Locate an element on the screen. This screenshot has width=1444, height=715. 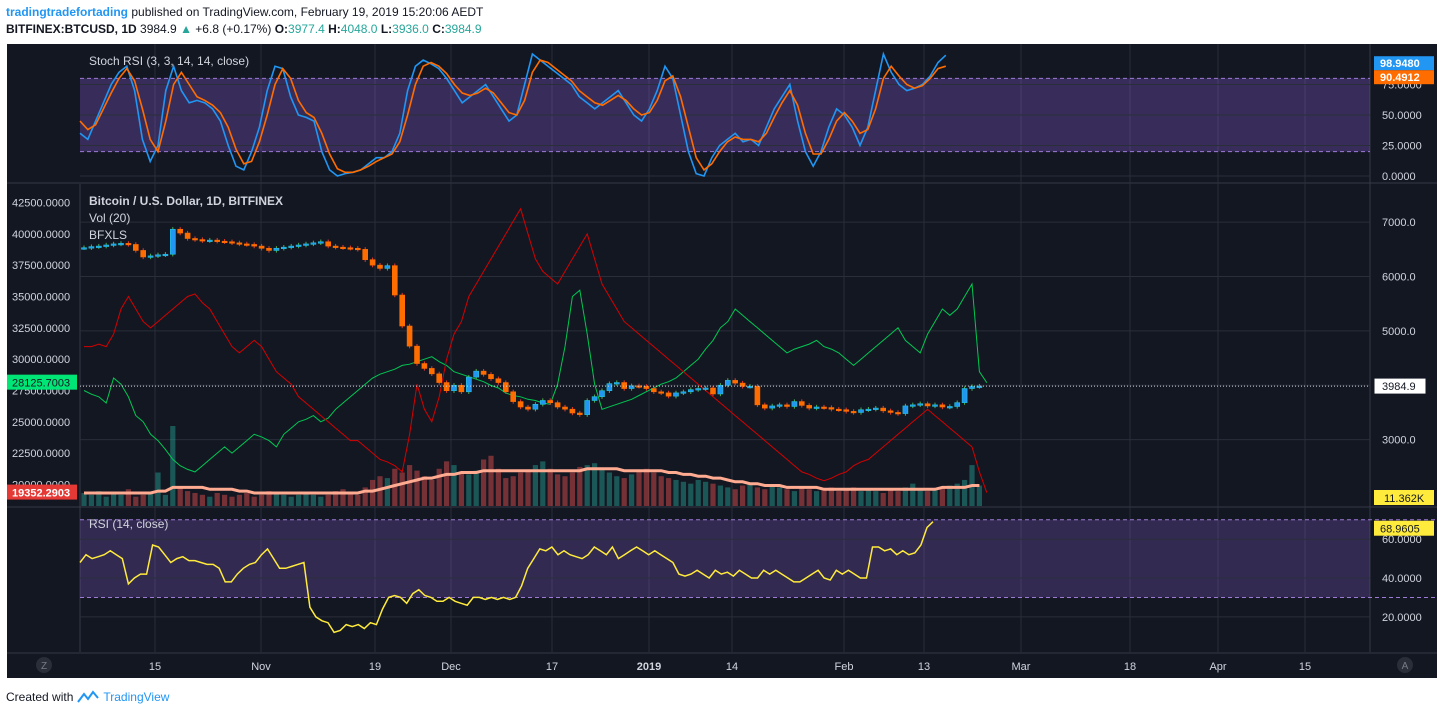
auto-scale-icon is located at coordinates (1405, 665).